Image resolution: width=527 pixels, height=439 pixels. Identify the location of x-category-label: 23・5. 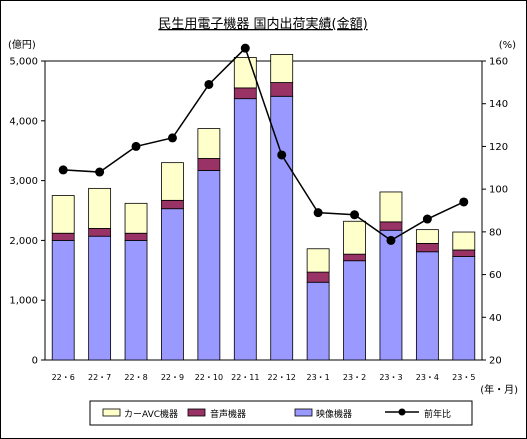
(463, 377).